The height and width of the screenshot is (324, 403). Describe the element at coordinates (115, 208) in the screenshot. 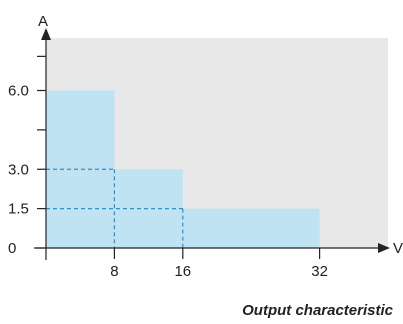

I see `guide-lines` at that location.